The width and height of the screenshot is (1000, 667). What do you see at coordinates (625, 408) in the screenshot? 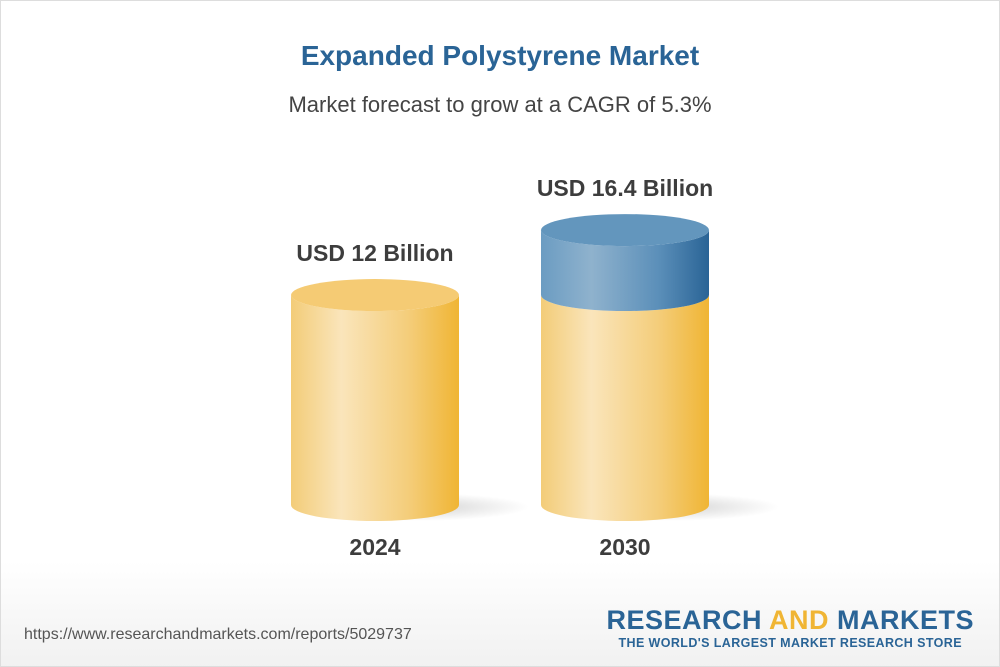
I see `bar-base-2030` at bounding box center [625, 408].